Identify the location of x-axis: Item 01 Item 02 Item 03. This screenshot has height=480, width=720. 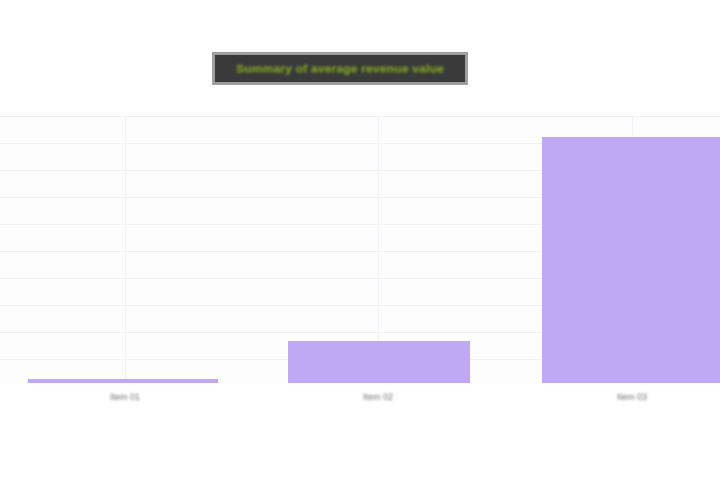
(360, 403).